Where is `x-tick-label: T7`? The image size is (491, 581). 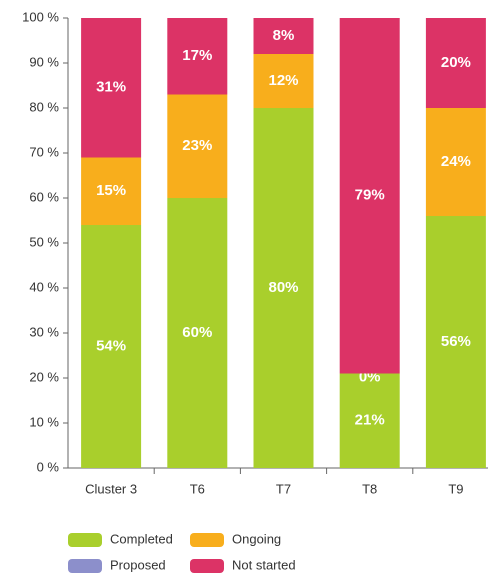 x-tick-label: T7 is located at coordinates (283, 488).